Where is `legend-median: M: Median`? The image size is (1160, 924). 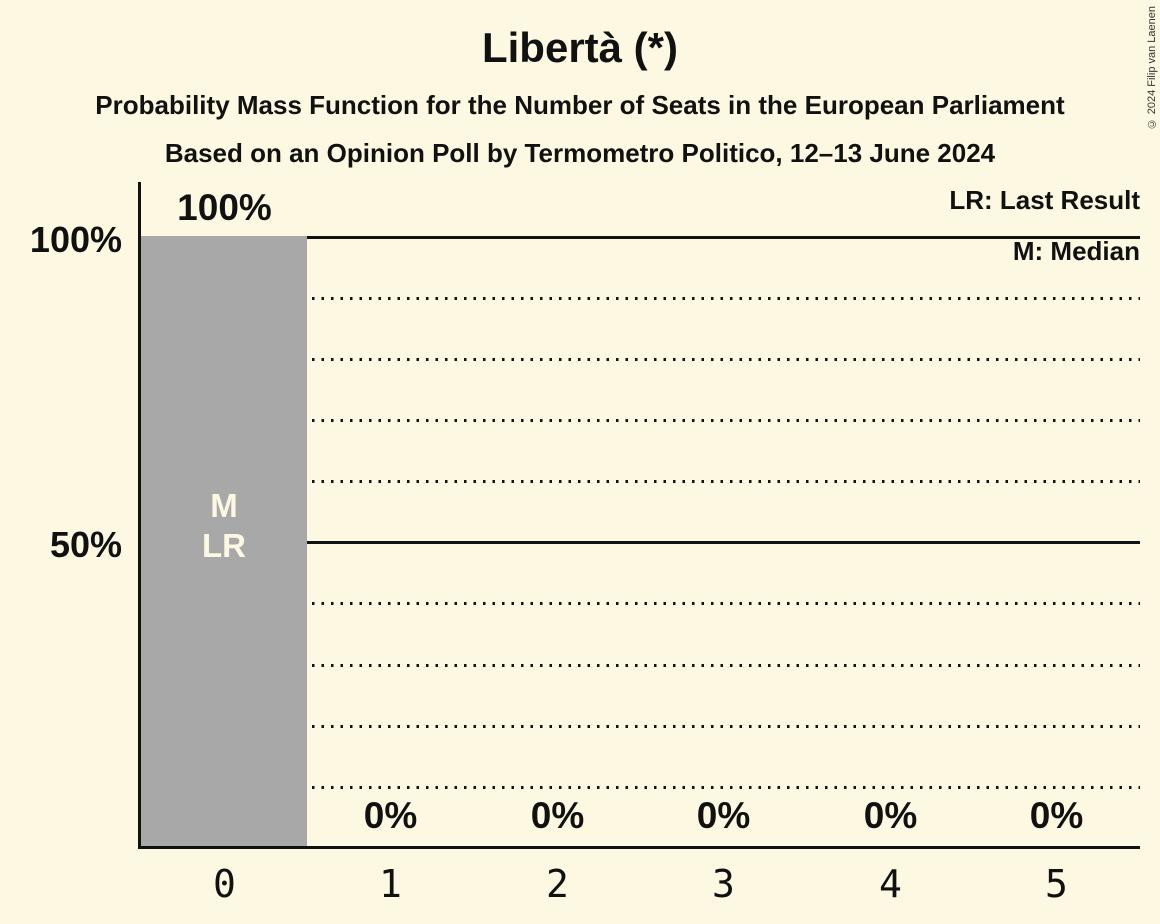 legend-median: M: Median is located at coordinates (1076, 251).